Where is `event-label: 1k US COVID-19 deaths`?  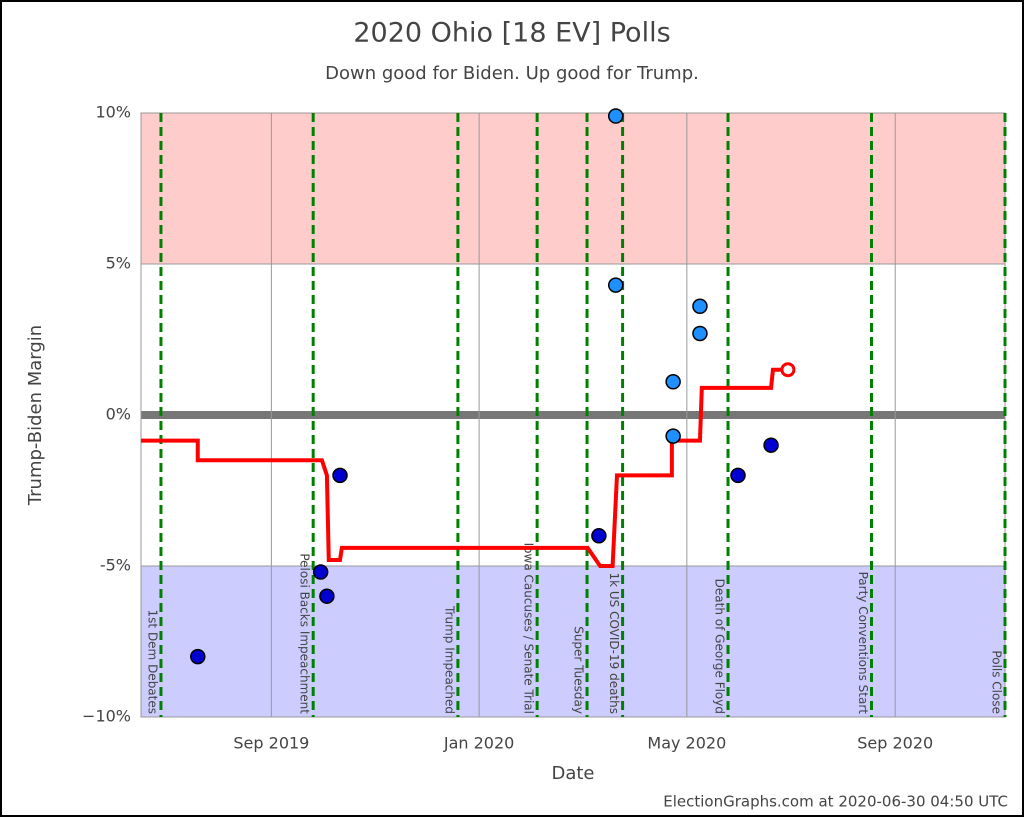 event-label: 1k US COVID-19 deaths is located at coordinates (614, 643).